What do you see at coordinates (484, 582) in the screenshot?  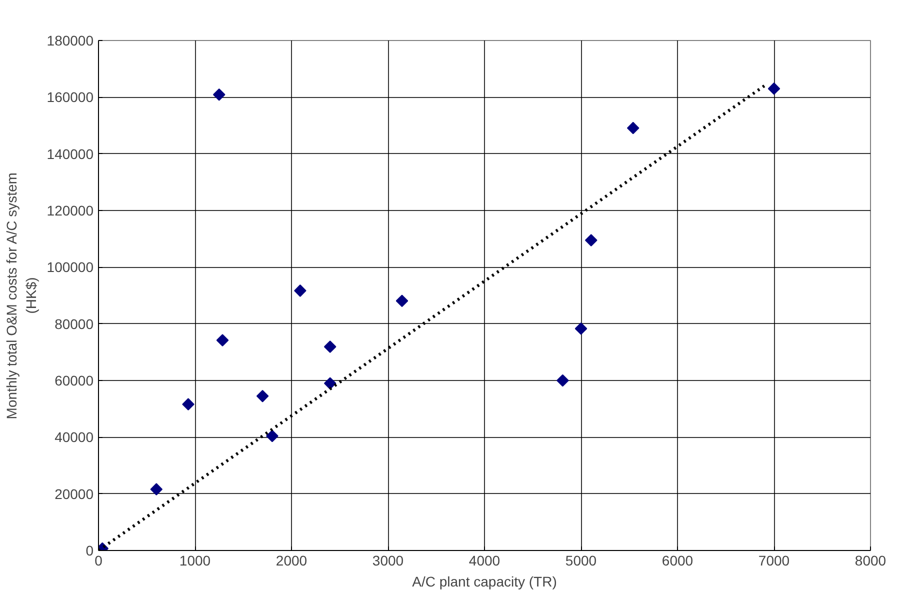 I see `x-axis-title: A/C plant capacity (TR)` at bounding box center [484, 582].